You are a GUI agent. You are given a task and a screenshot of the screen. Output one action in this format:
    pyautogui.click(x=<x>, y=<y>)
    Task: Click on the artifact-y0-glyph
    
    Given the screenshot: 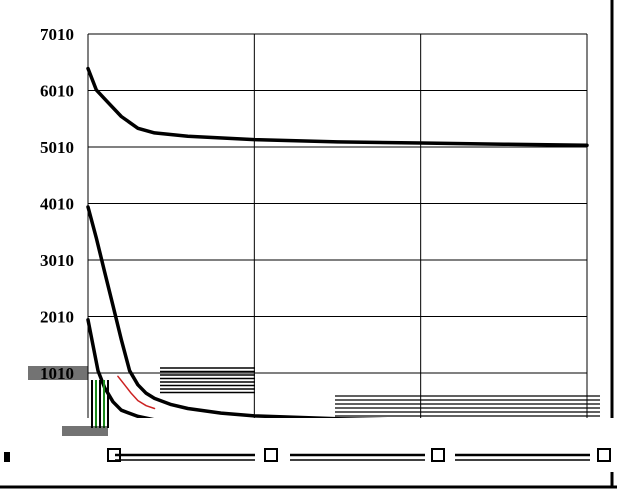 What is the action you would take?
    pyautogui.click(x=85, y=431)
    